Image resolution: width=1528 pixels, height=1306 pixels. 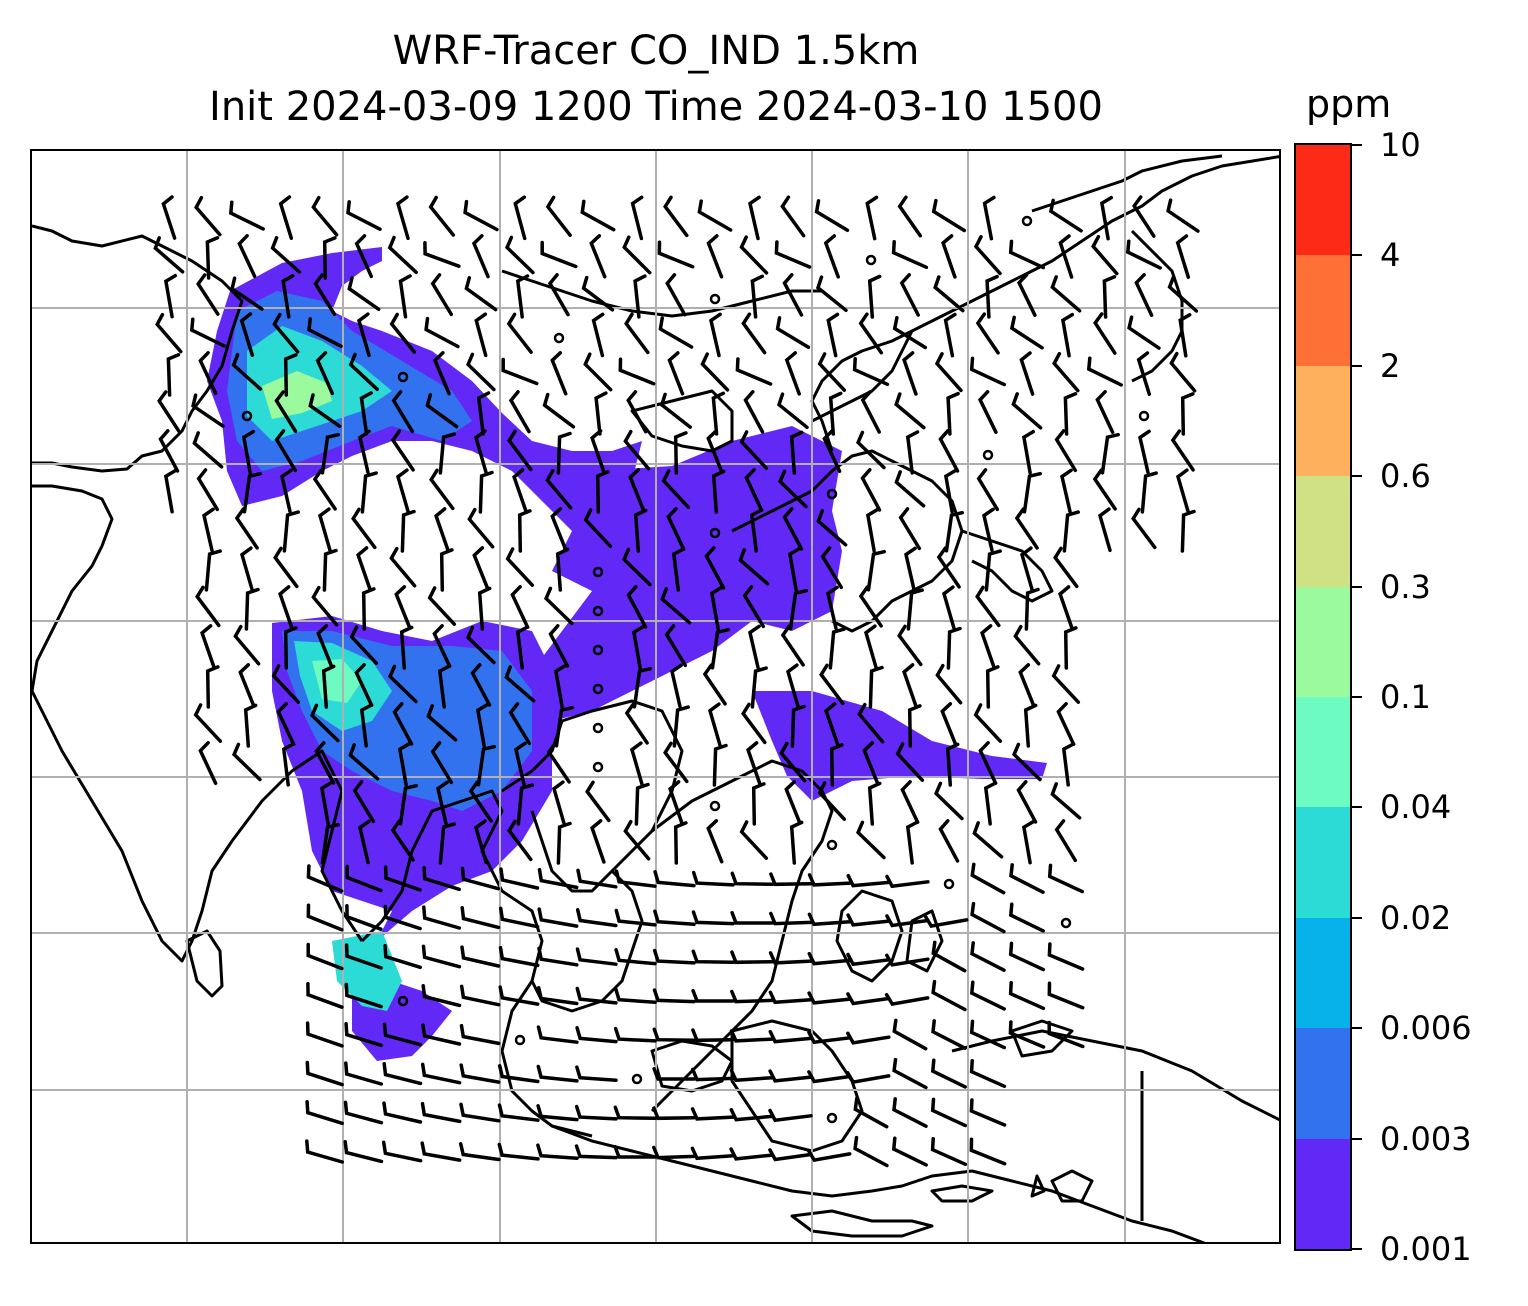 What do you see at coordinates (1390, 255) in the screenshot?
I see `colorbar-tick-label: 4` at bounding box center [1390, 255].